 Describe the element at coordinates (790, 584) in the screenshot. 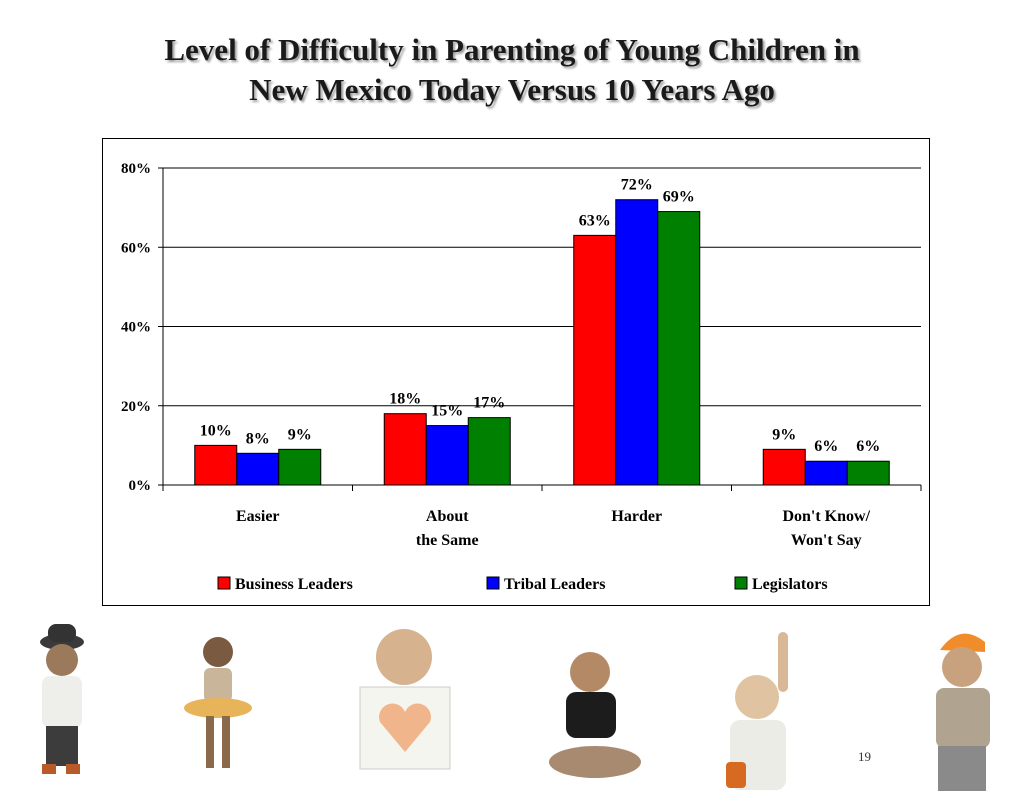

I see `legend-label: Legislators` at that location.